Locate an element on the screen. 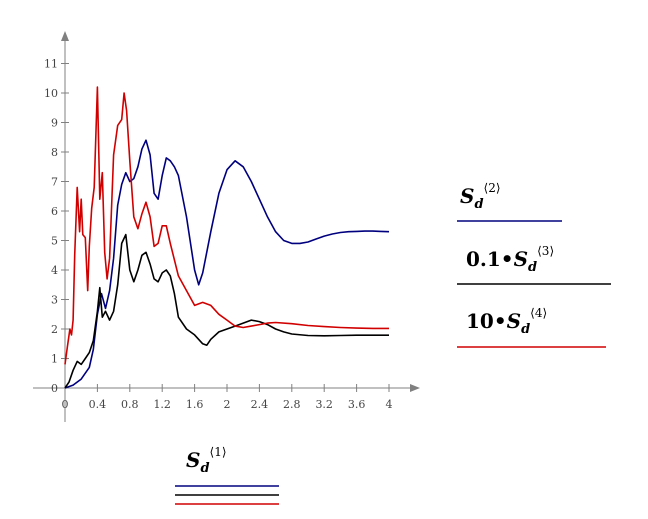 Image resolution: width=648 pixels, height=519 pixels. y-tick-label: 5 is located at coordinates (54, 241).